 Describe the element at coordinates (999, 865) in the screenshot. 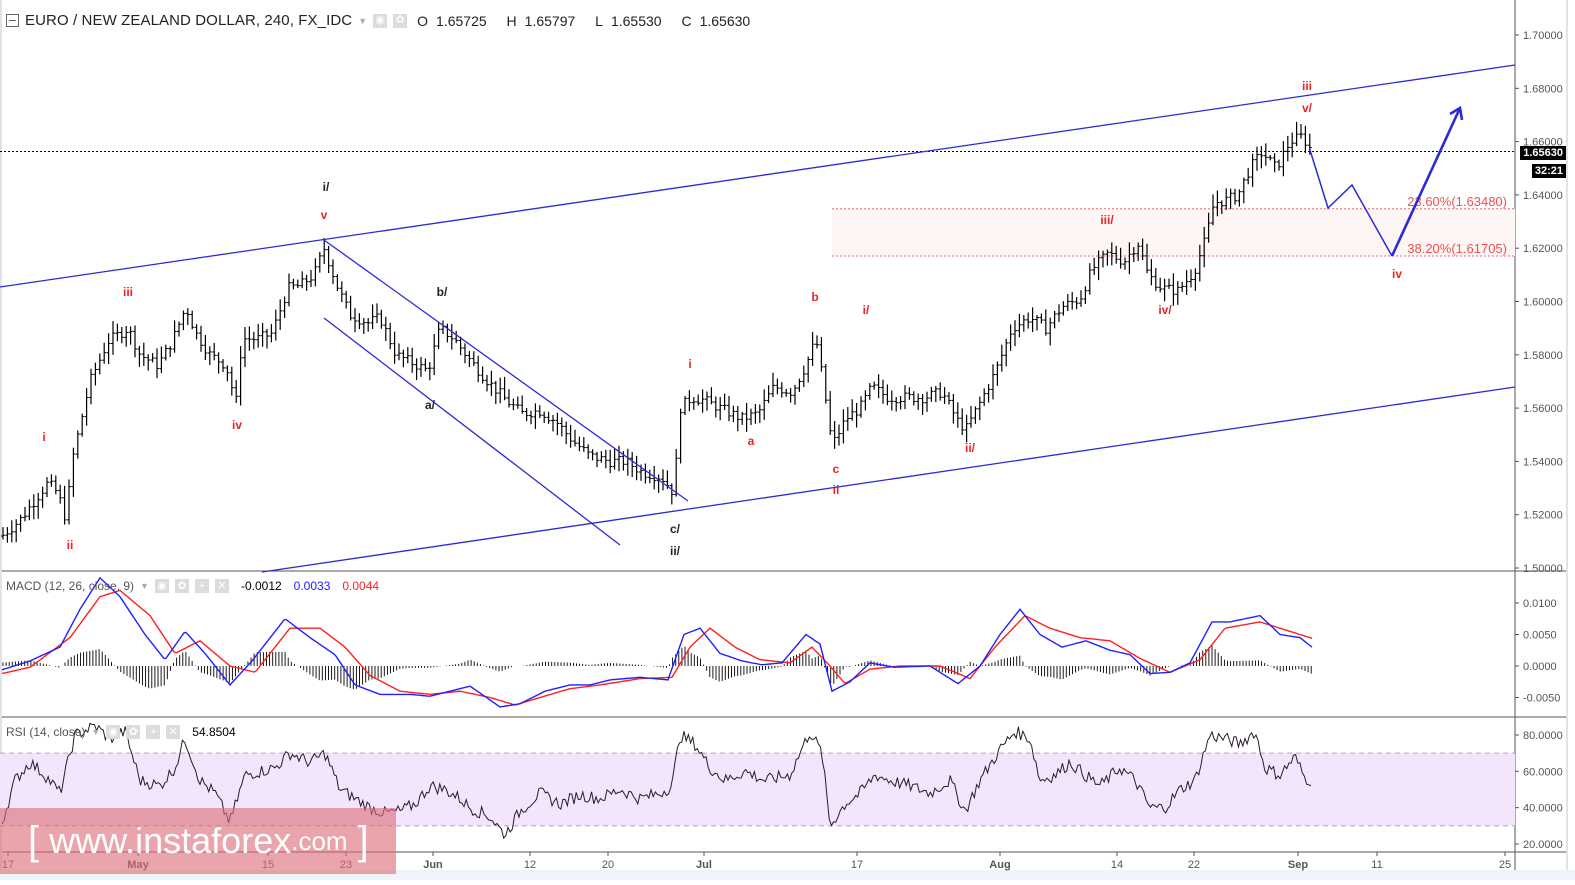

I see `time-axis-tick: Aug` at that location.